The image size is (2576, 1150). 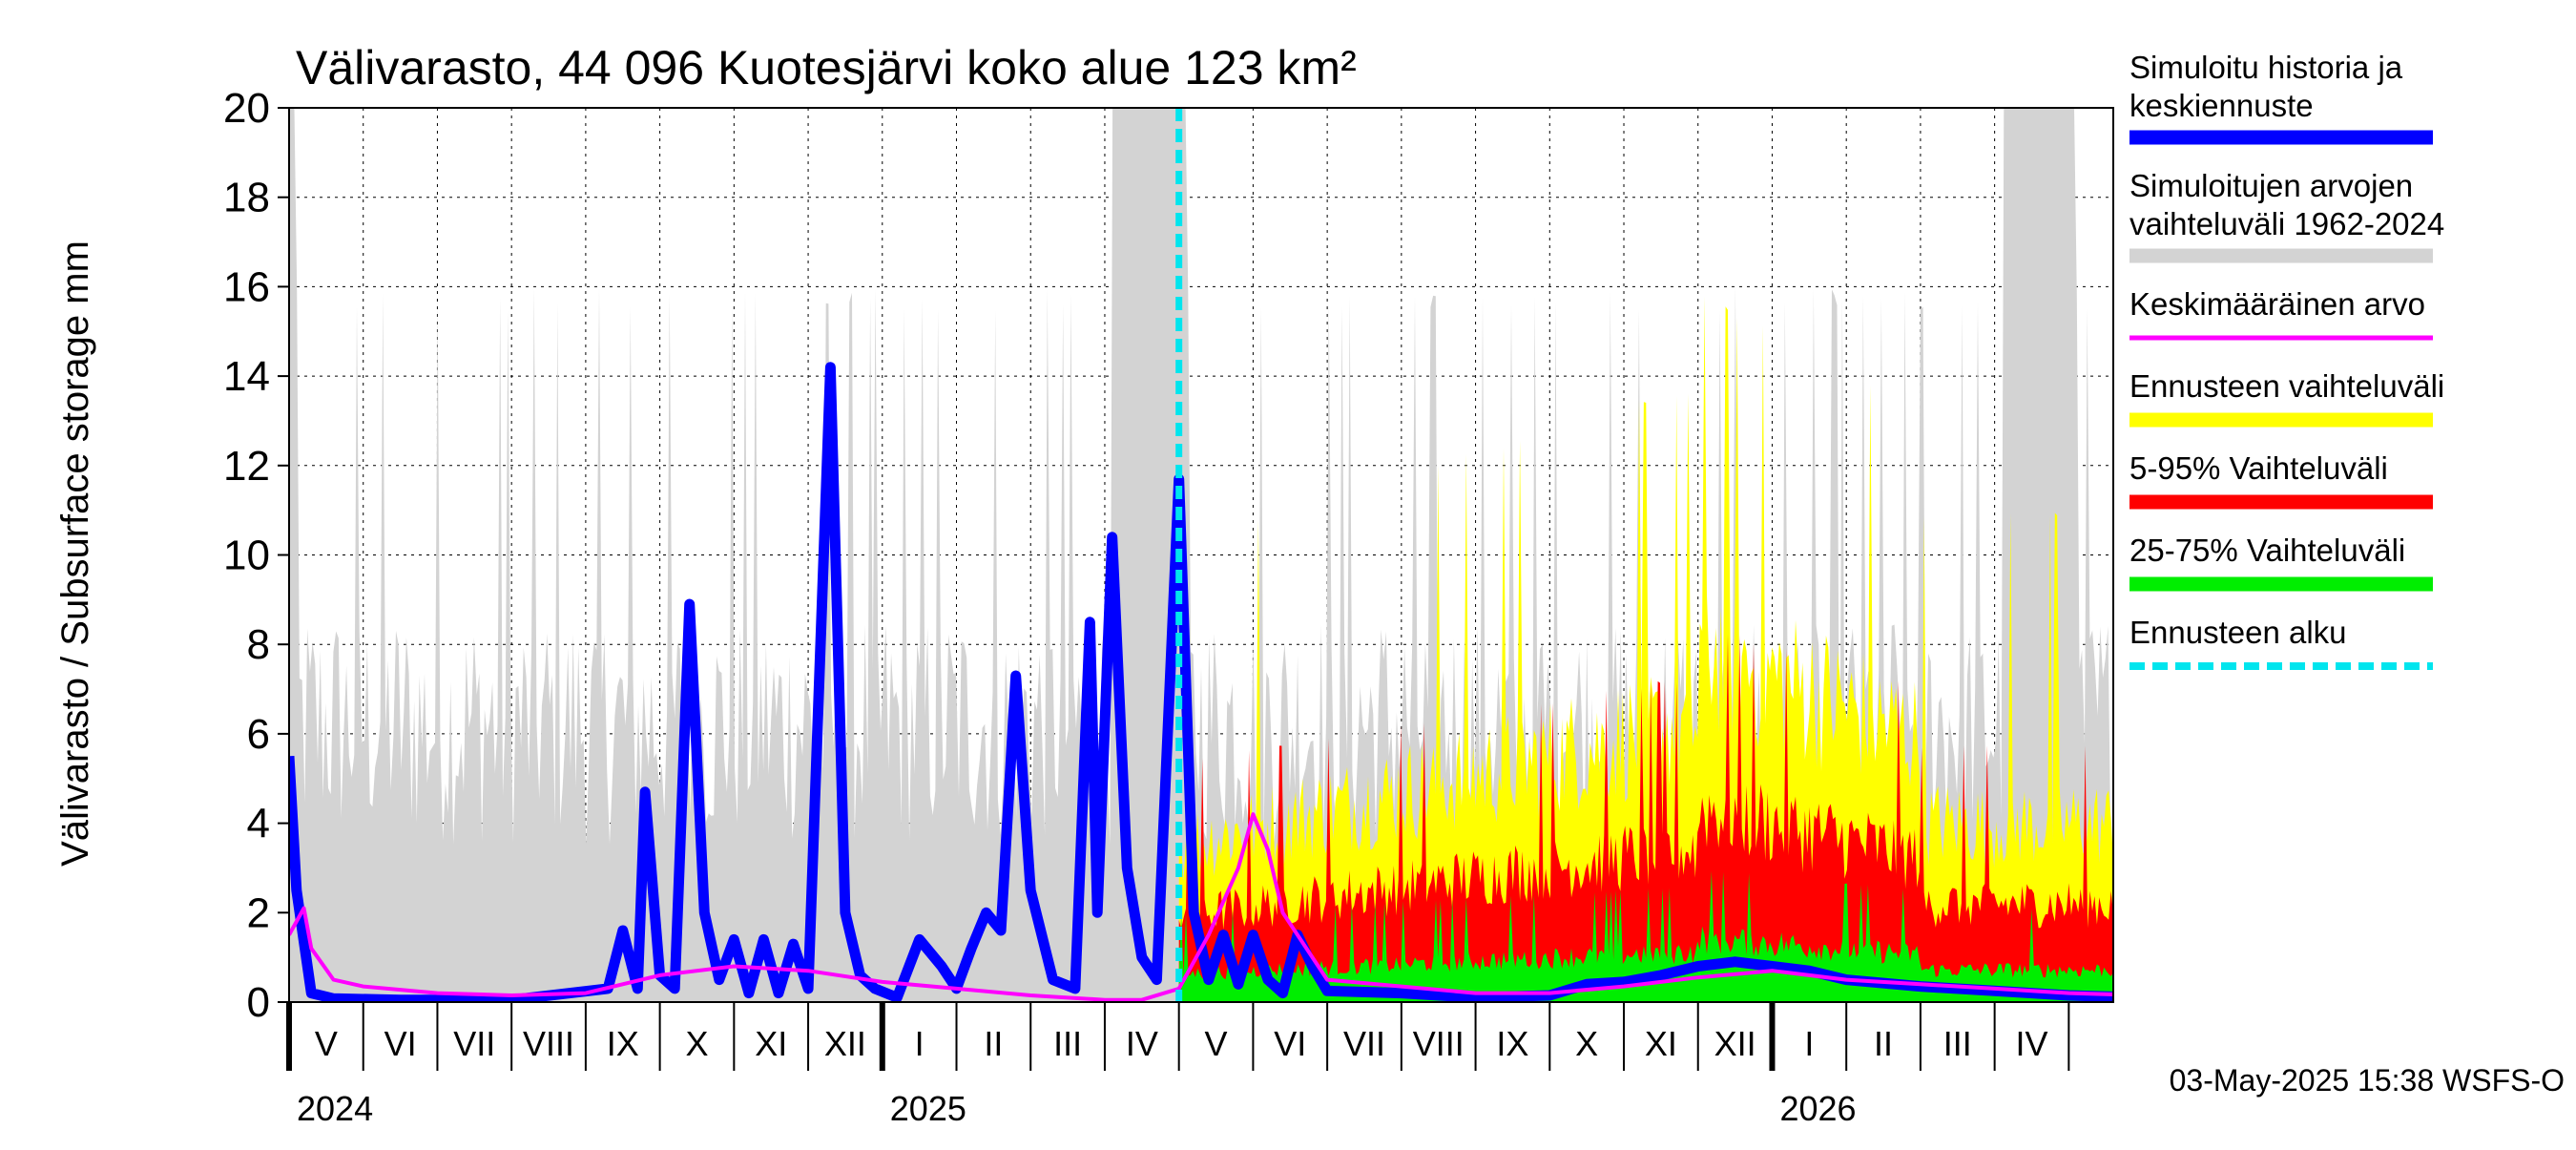 I want to click on month-label-13: VI, so click(x=1290, y=1043).